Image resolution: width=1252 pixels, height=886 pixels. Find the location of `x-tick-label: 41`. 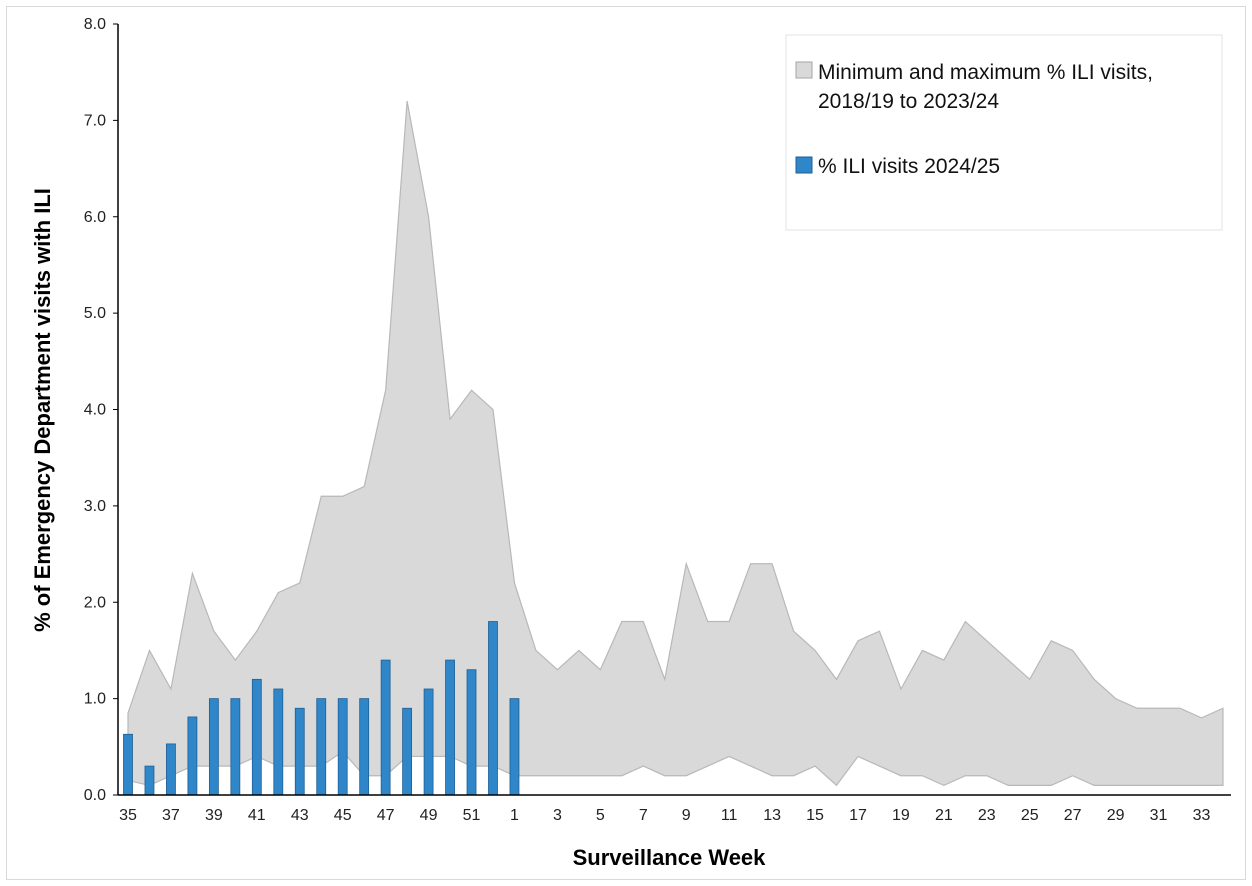

x-tick-label: 41 is located at coordinates (257, 815).